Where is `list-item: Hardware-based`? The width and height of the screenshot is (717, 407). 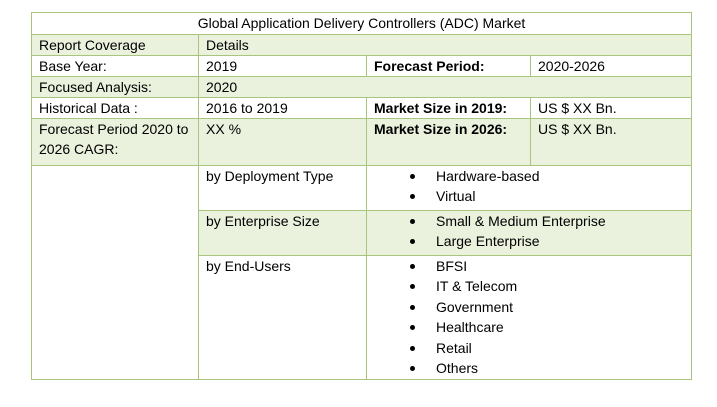 list-item: Hardware-based is located at coordinates (547, 176).